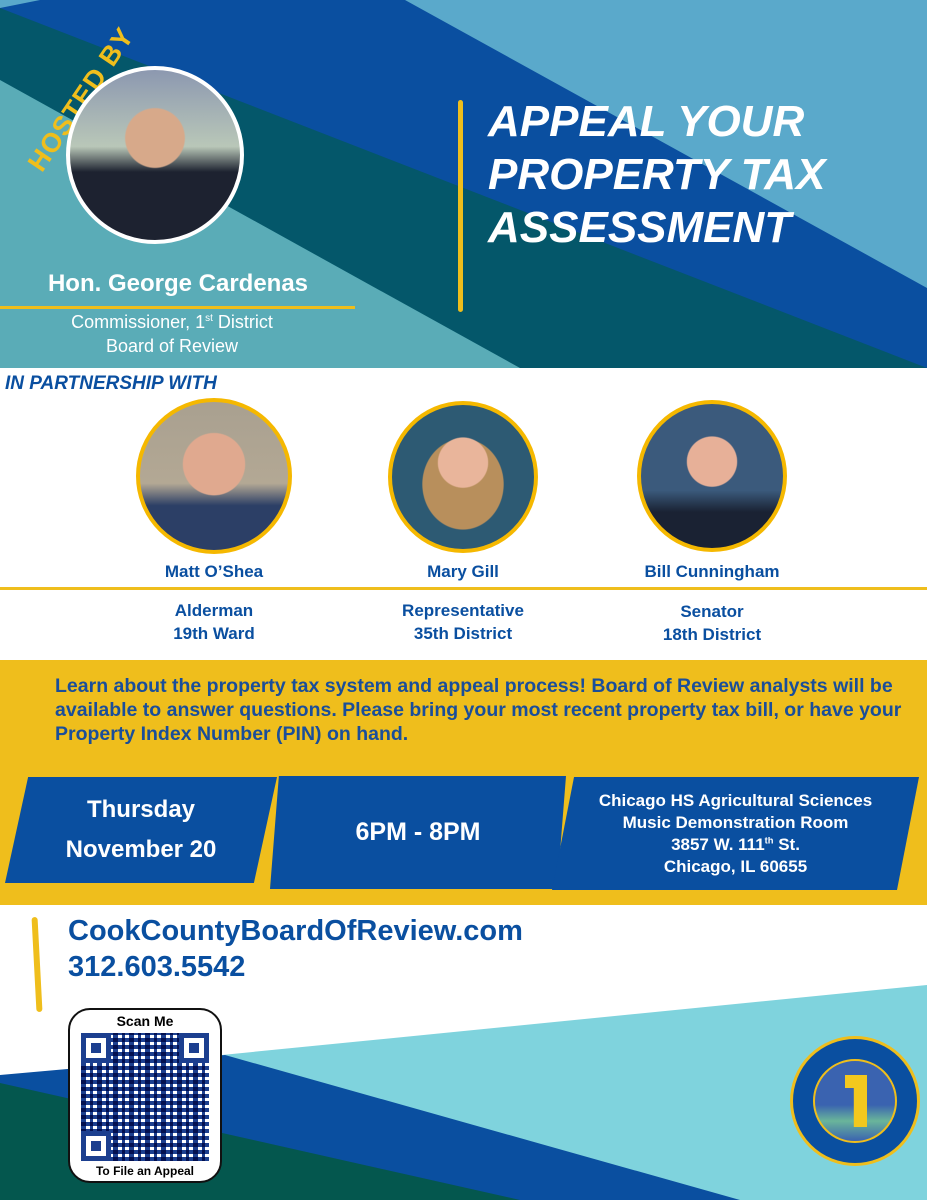 This screenshot has height=1200, width=927. I want to click on partner-photo-mary-gill, so click(463, 477).